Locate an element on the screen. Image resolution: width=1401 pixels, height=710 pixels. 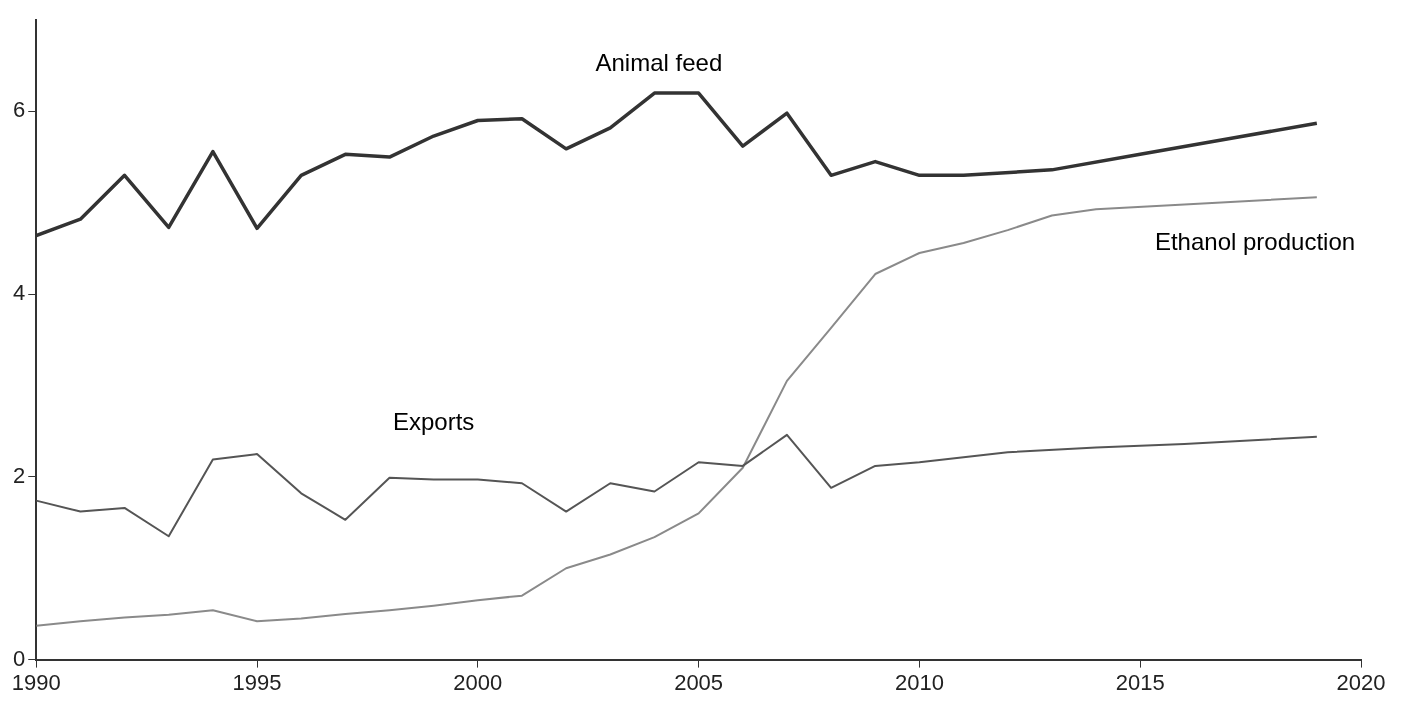
x-tick-label: 1995 is located at coordinates (257, 682).